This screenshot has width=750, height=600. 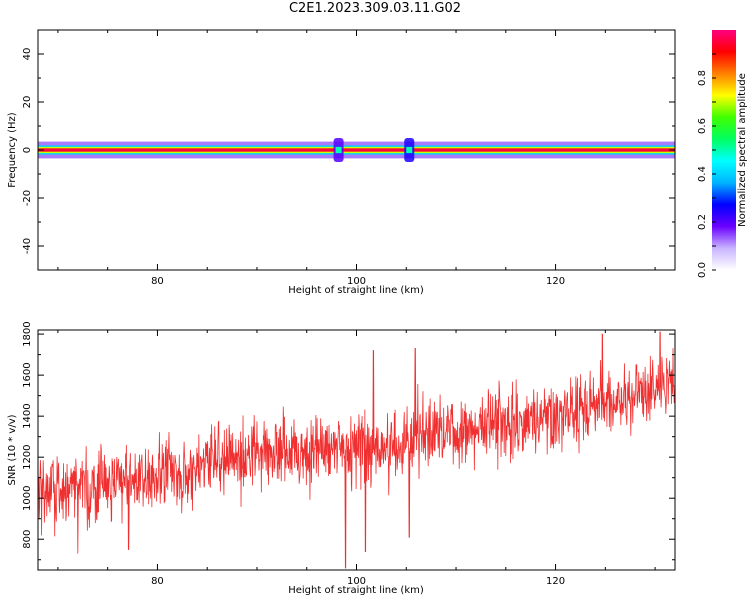 What do you see at coordinates (27, 497) in the screenshot?
I see `snr-y-tick-label: 1000` at bounding box center [27, 497].